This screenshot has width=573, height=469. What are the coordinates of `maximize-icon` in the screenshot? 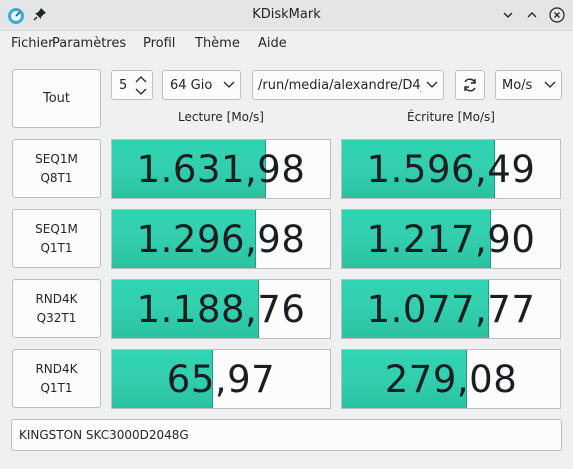 It's located at (532, 15).